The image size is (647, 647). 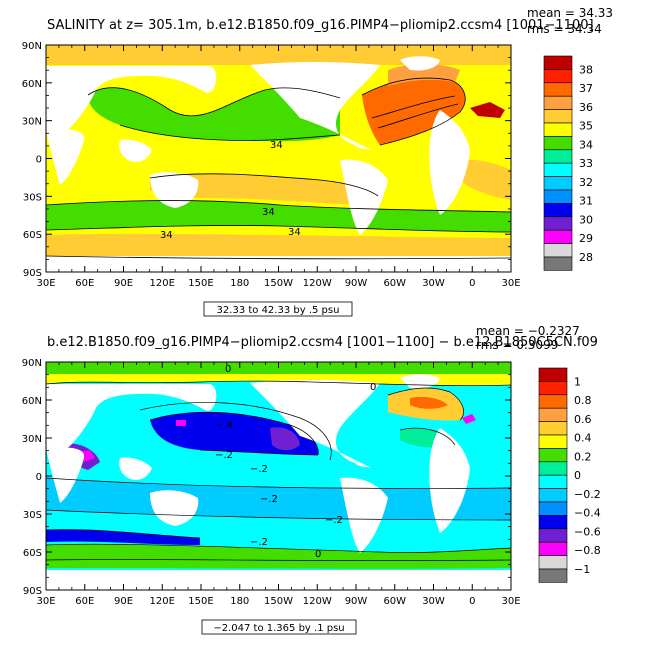 I want to click on p1-atlantic-orange, so click(x=414, y=111).